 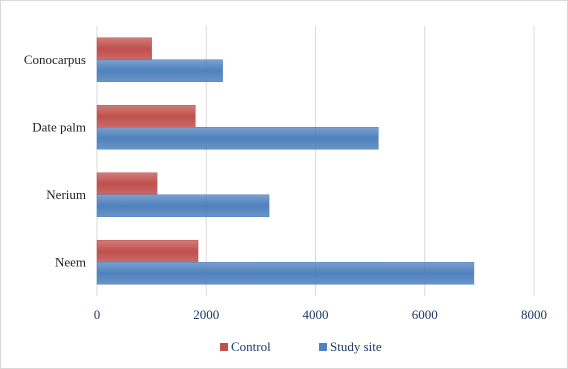 What do you see at coordinates (316, 314) in the screenshot?
I see `x-tick-label: 4000` at bounding box center [316, 314].